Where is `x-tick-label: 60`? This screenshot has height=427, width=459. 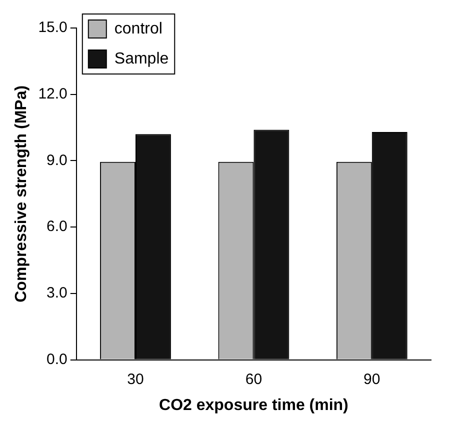
x-tick-label: 60 is located at coordinates (253, 379).